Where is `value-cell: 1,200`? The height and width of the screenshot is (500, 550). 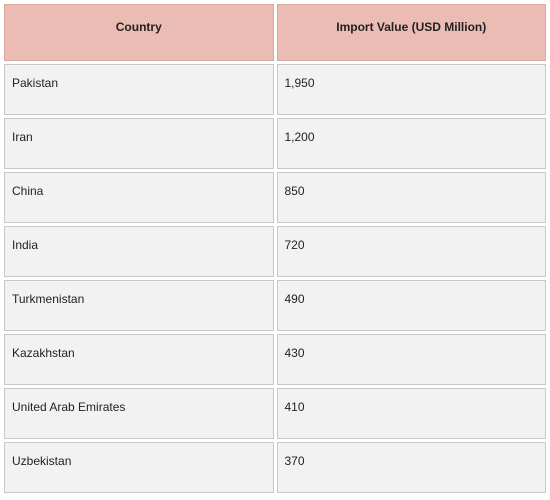 value-cell: 1,200 is located at coordinates (411, 143).